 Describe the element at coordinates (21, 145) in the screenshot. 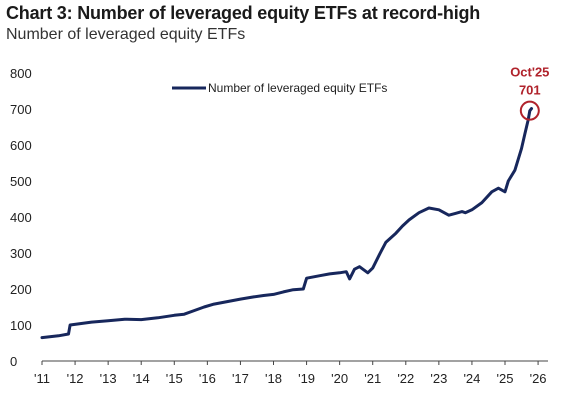

I see `y-tick-label: 600` at that location.